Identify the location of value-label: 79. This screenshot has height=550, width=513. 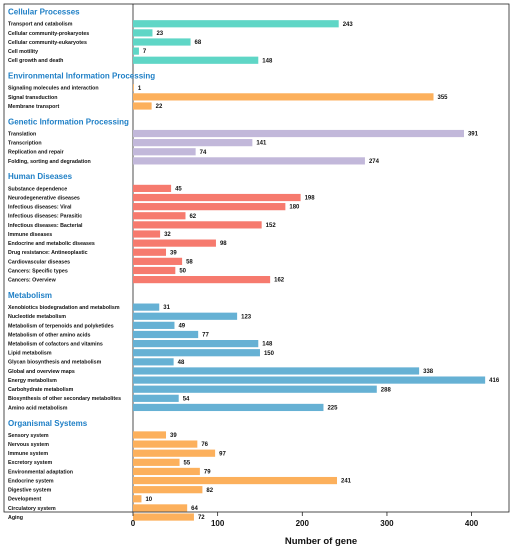
(207, 473).